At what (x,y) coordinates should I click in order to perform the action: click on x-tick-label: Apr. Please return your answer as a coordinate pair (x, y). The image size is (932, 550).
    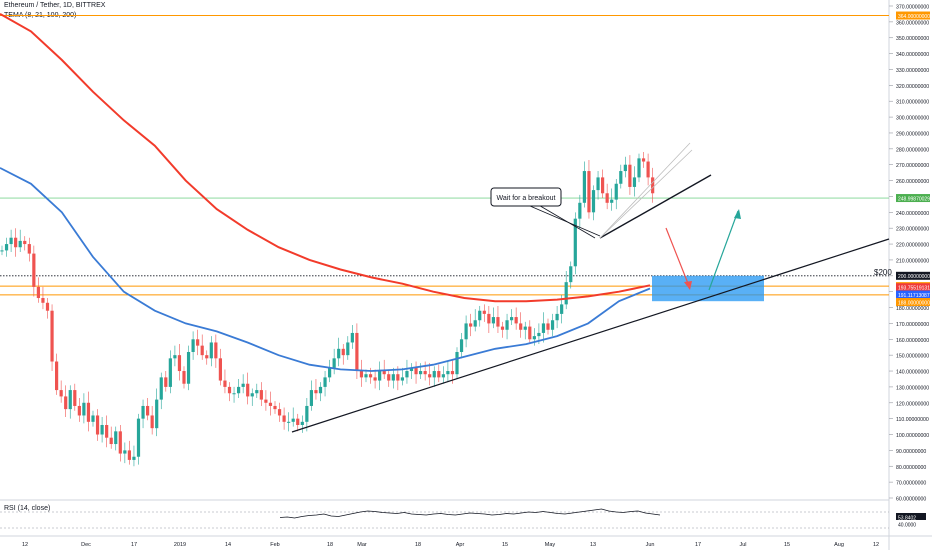
    Looking at the image, I should click on (460, 545).